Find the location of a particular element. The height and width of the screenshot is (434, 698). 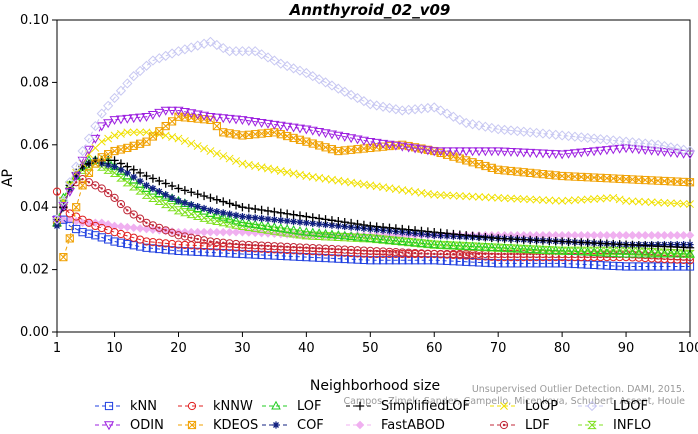

legend-label-loop: LoOP is located at coordinates (541, 406).